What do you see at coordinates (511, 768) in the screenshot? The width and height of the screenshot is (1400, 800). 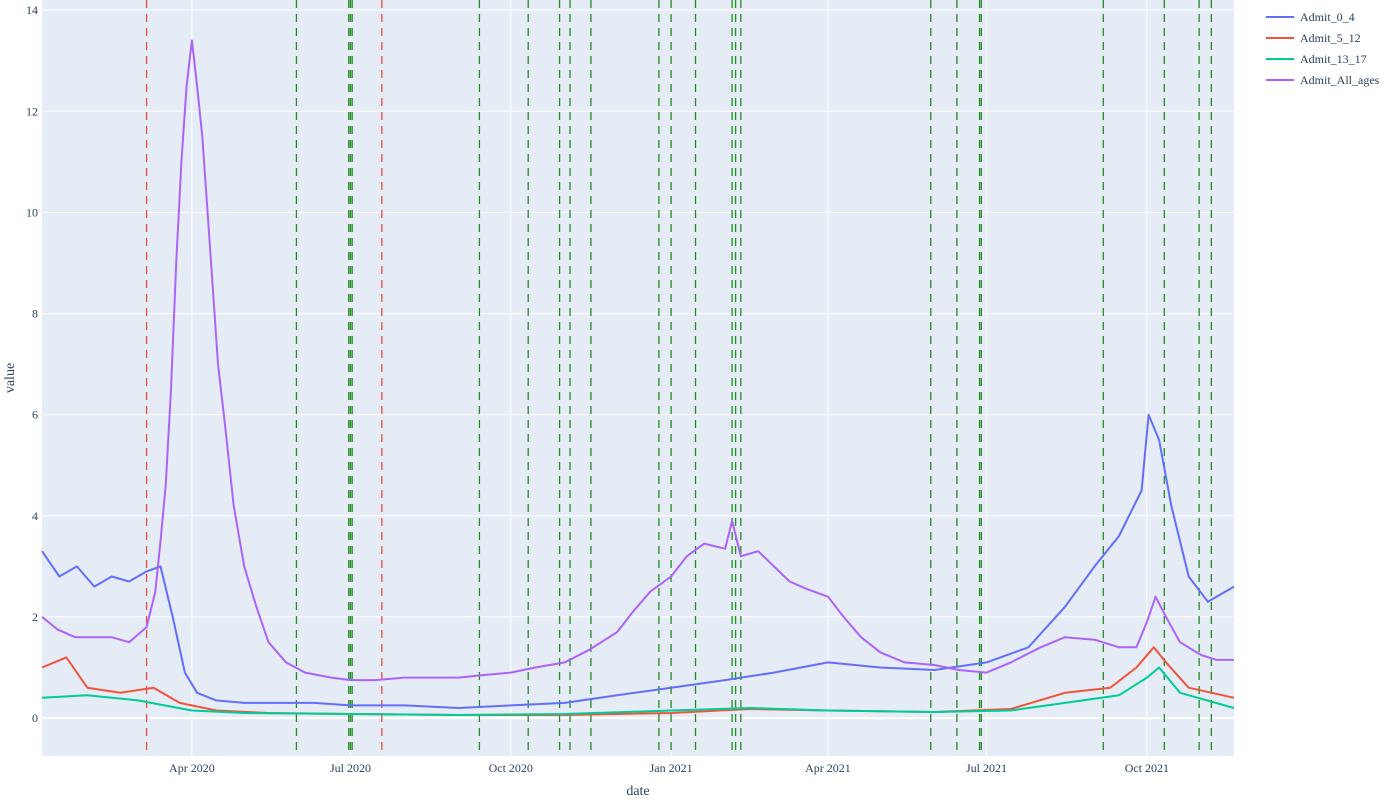 I see `x-tick-label: Oct 2020` at bounding box center [511, 768].